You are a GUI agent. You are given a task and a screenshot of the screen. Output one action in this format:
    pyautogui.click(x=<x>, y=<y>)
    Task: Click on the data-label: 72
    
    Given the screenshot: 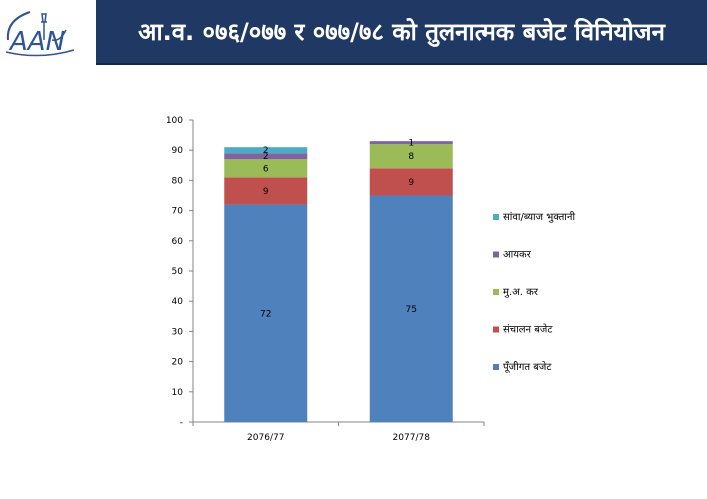 What is the action you would take?
    pyautogui.click(x=265, y=314)
    